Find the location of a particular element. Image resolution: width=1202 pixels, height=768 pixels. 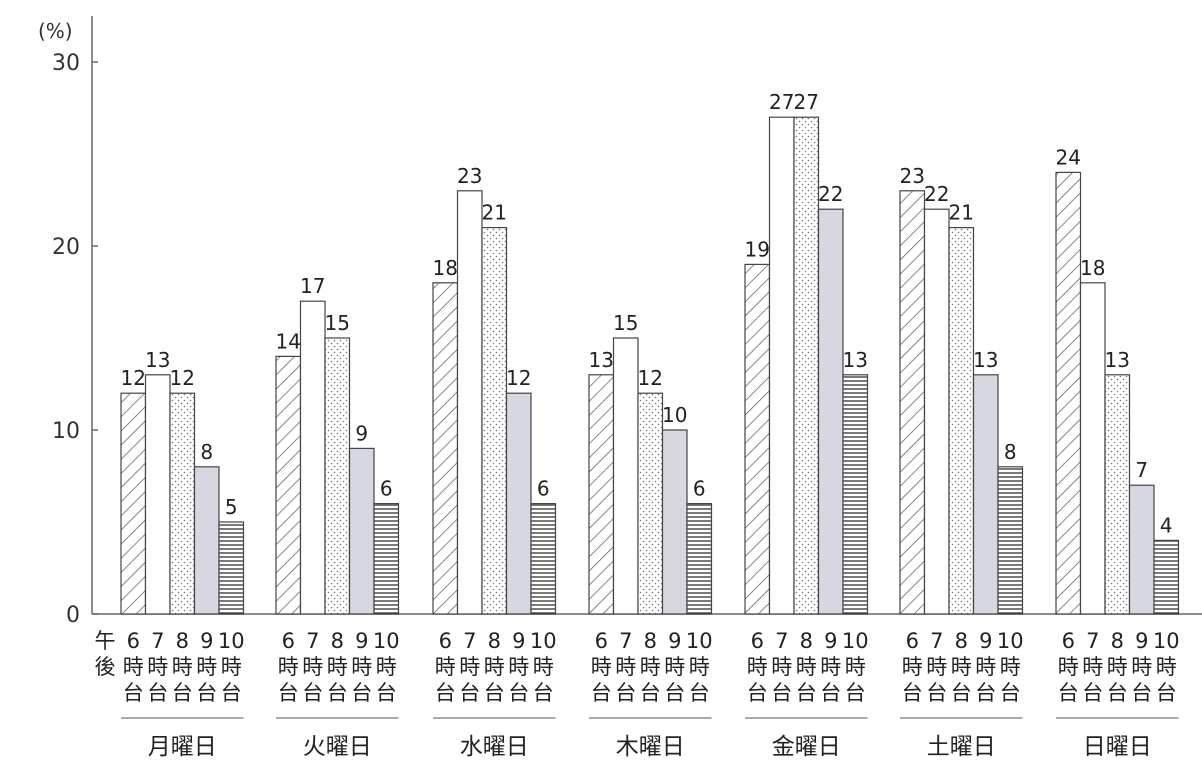

category-label: 日曜日 is located at coordinates (1117, 747).